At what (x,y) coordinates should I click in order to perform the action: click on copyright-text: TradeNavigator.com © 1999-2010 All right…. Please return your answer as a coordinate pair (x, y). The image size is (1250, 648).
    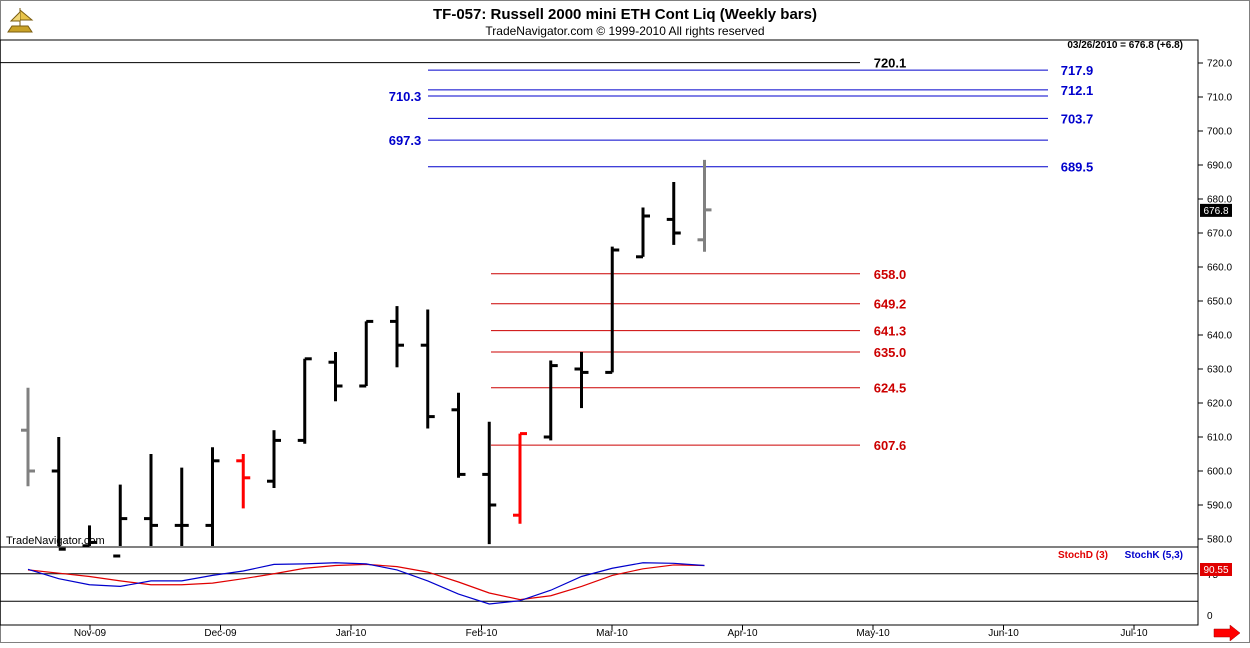
    Looking at the image, I should click on (624, 31).